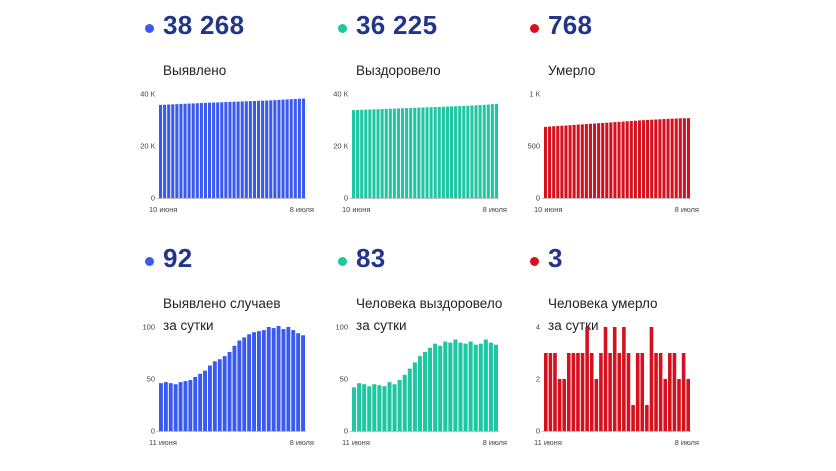 Image resolution: width=836 pixels, height=471 pixels. What do you see at coordinates (147, 94) in the screenshot?
I see `y-tick-label: 40 К` at bounding box center [147, 94].